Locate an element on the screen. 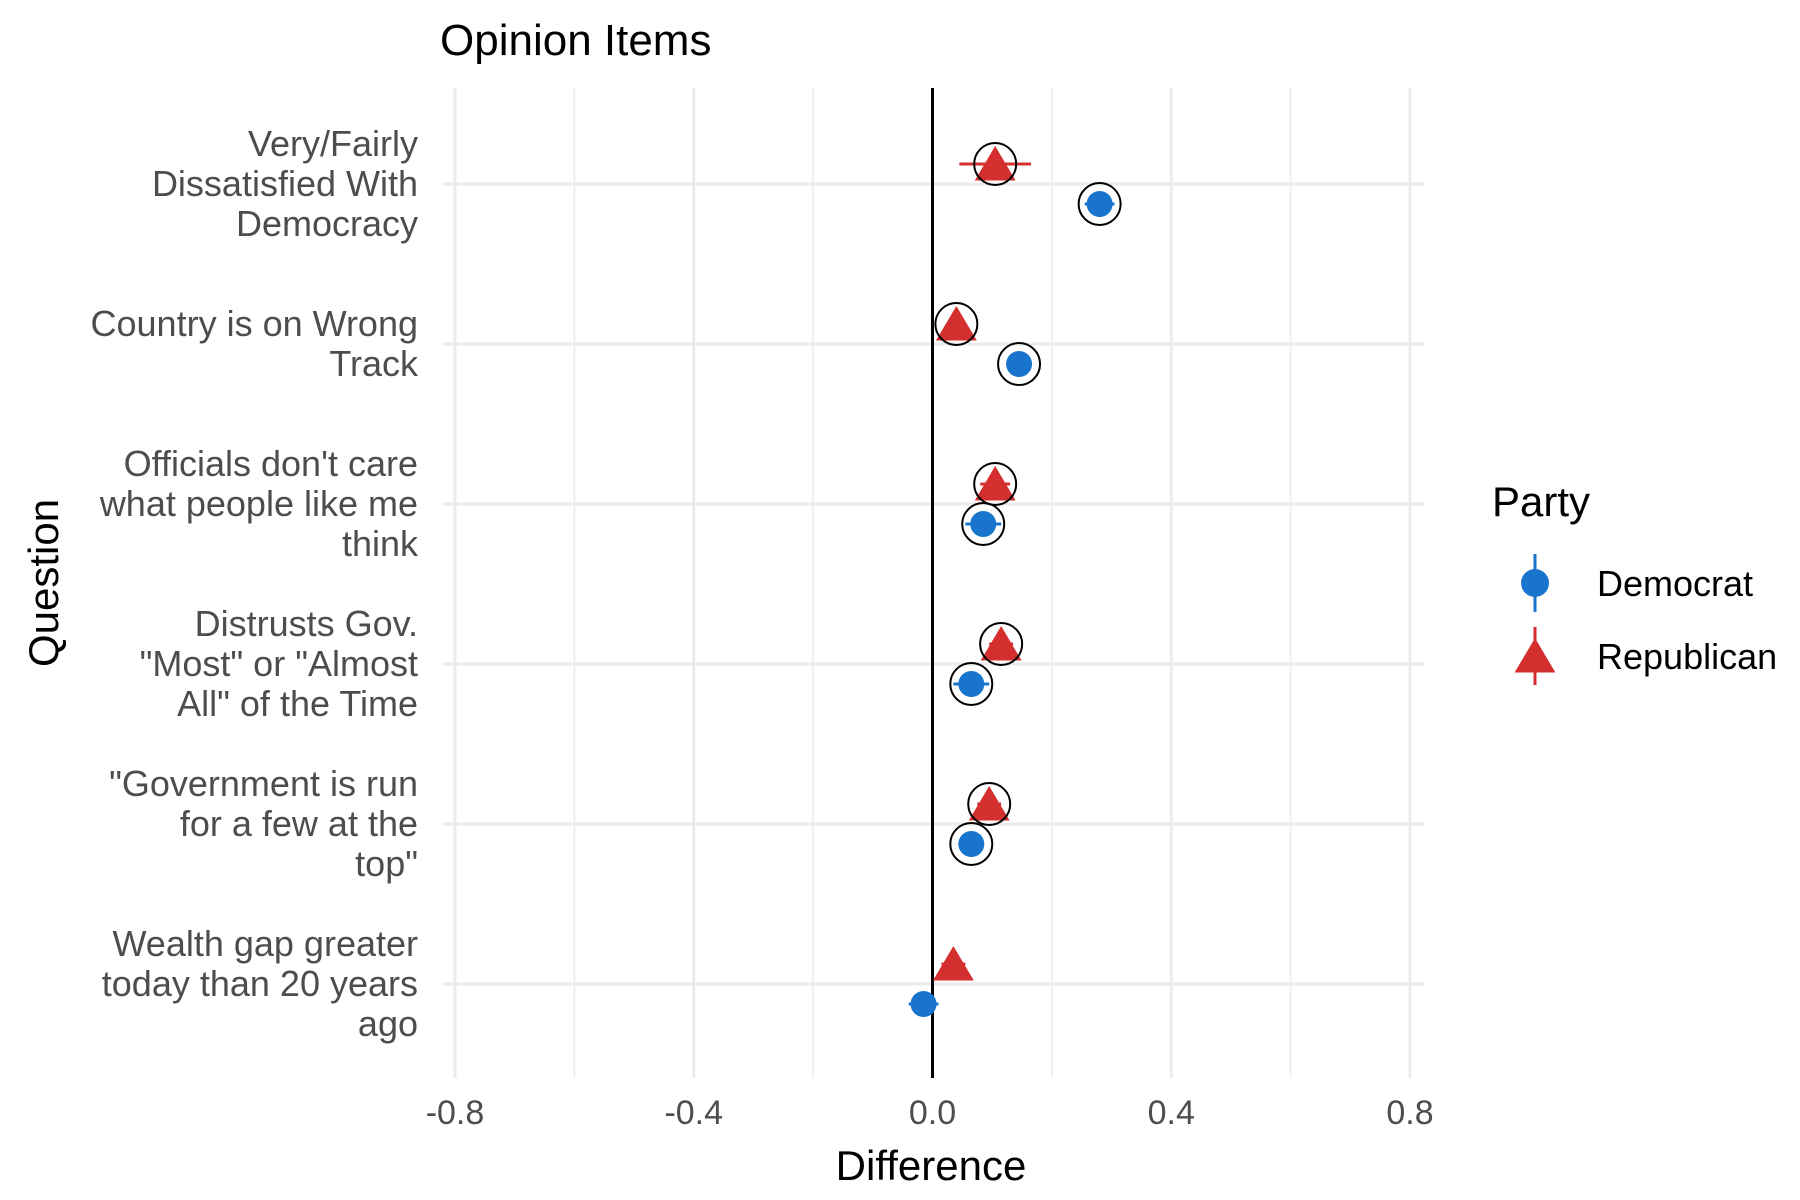 Image resolution: width=1800 pixels, height=1200 pixels. y-tick-label: Country is on Wrong Track is located at coordinates (255, 343).